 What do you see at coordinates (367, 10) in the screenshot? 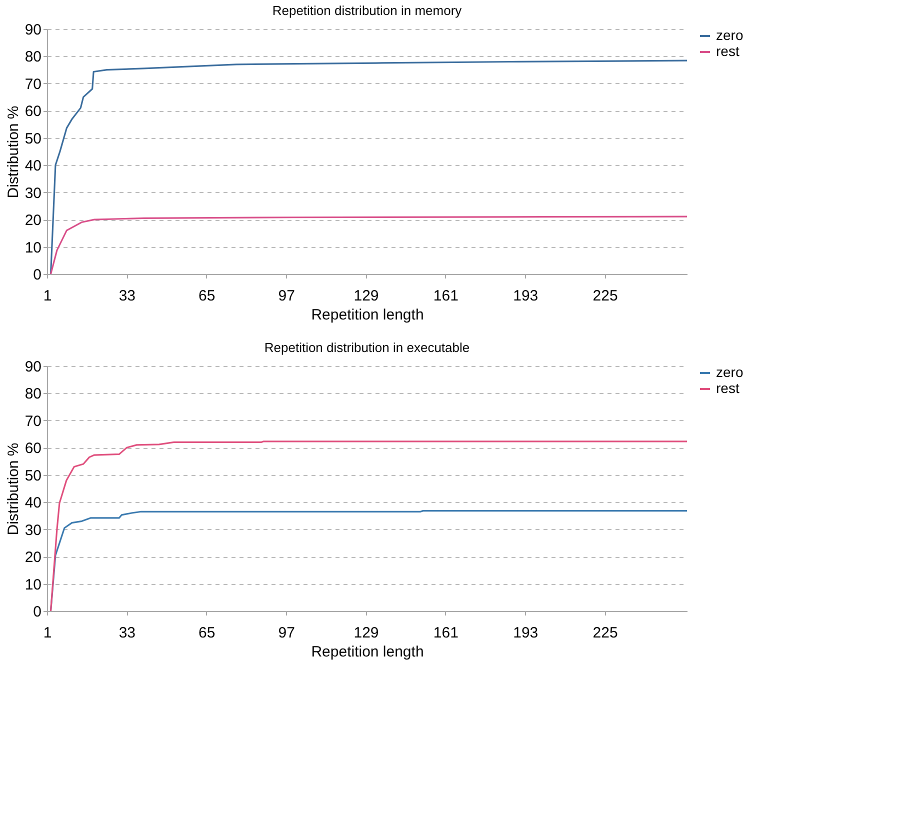
I see `chart-title: Repetition distribution in memory` at bounding box center [367, 10].